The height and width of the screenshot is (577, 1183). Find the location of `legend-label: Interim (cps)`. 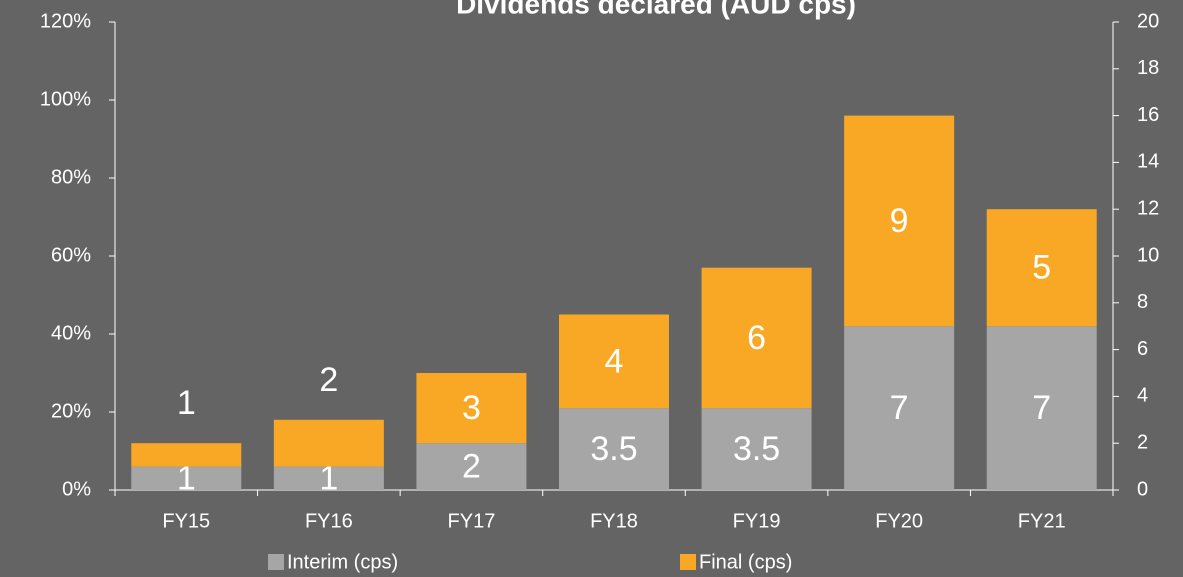

legend-label: Interim (cps) is located at coordinates (342, 562).